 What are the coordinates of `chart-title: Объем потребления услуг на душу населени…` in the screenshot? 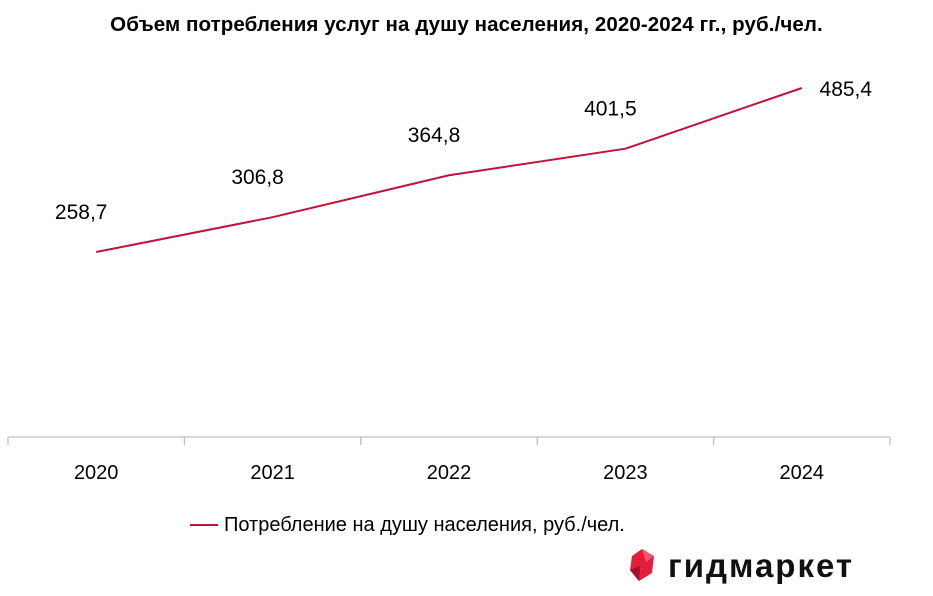 It's located at (466, 24).